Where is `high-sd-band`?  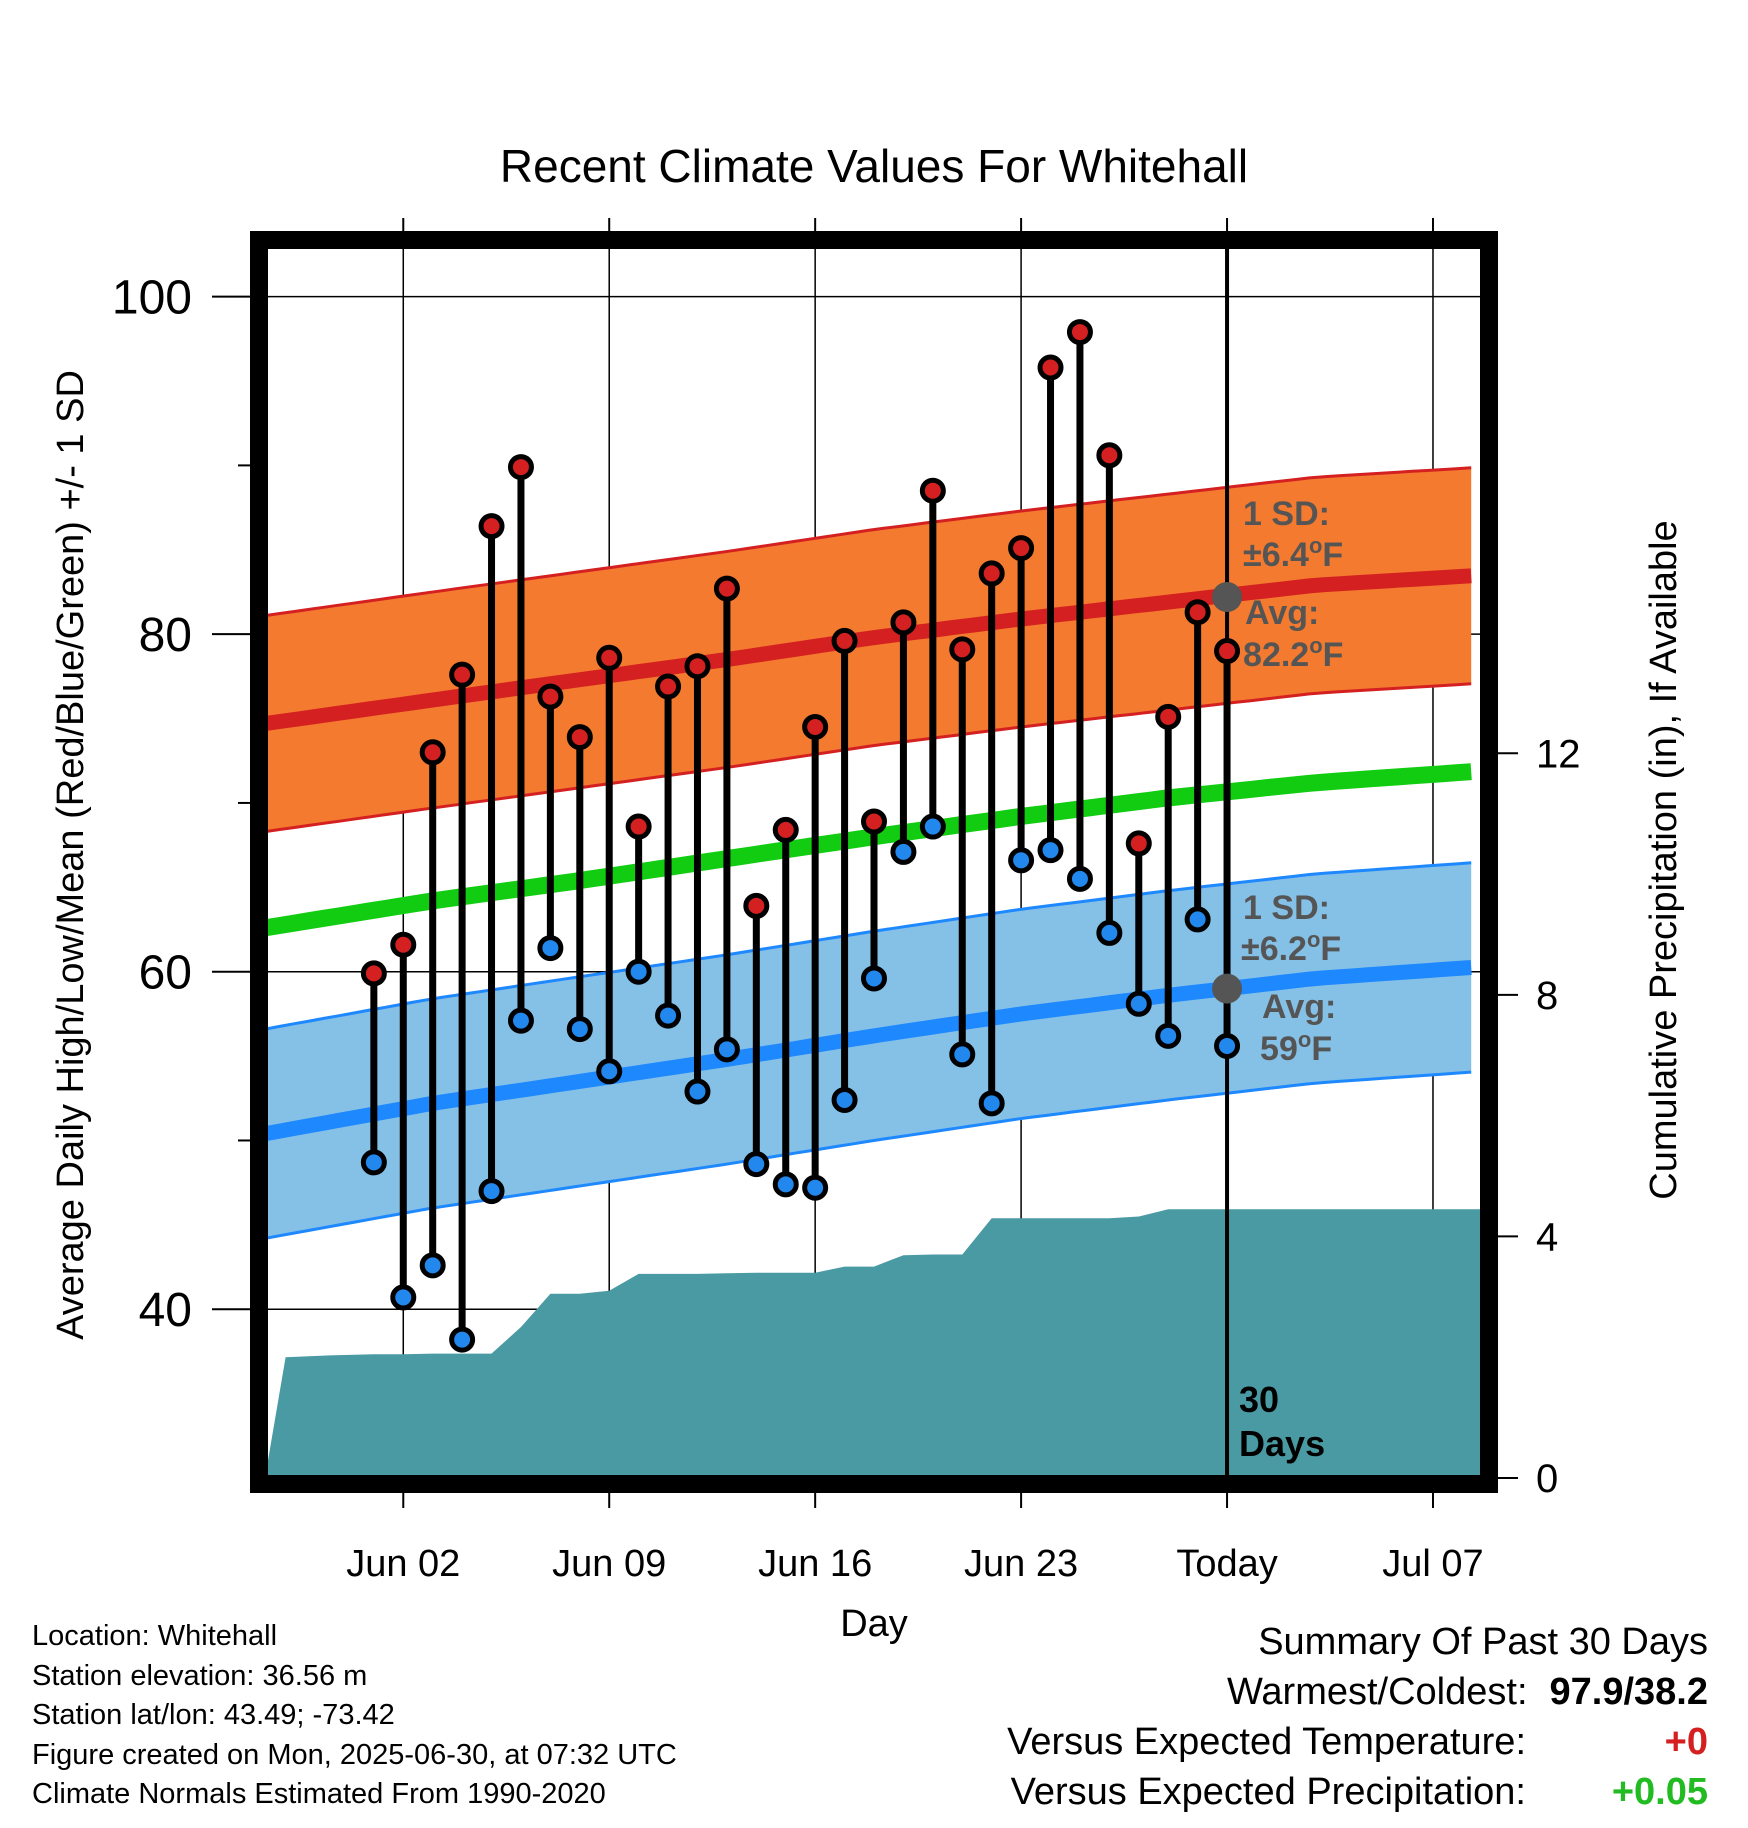 high-sd-band is located at coordinates (868, 649).